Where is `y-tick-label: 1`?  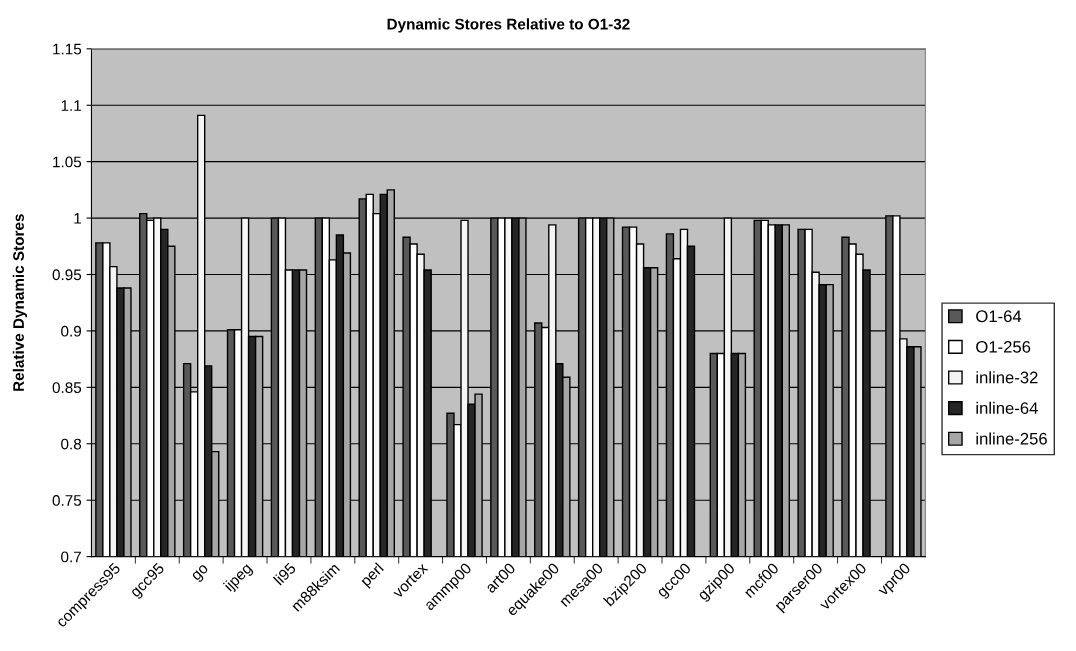 y-tick-label: 1 is located at coordinates (77, 218).